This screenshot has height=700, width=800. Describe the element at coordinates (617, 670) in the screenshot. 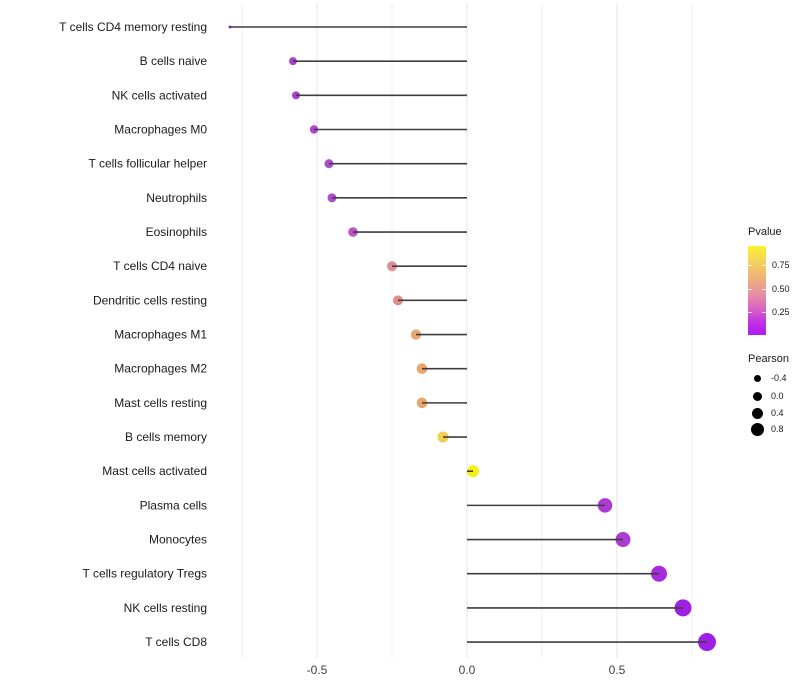

I see `x-tick-label: 0.5` at that location.